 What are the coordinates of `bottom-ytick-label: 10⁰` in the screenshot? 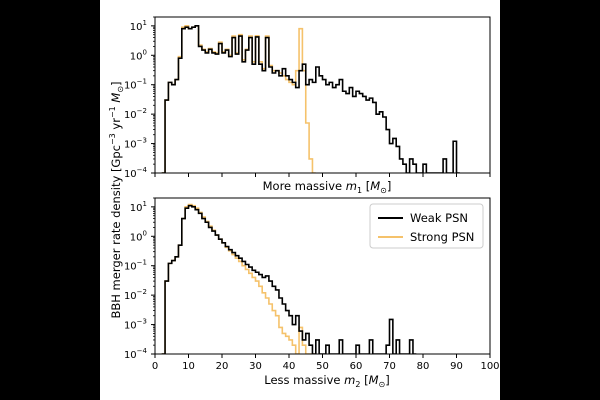 It's located at (138, 236).